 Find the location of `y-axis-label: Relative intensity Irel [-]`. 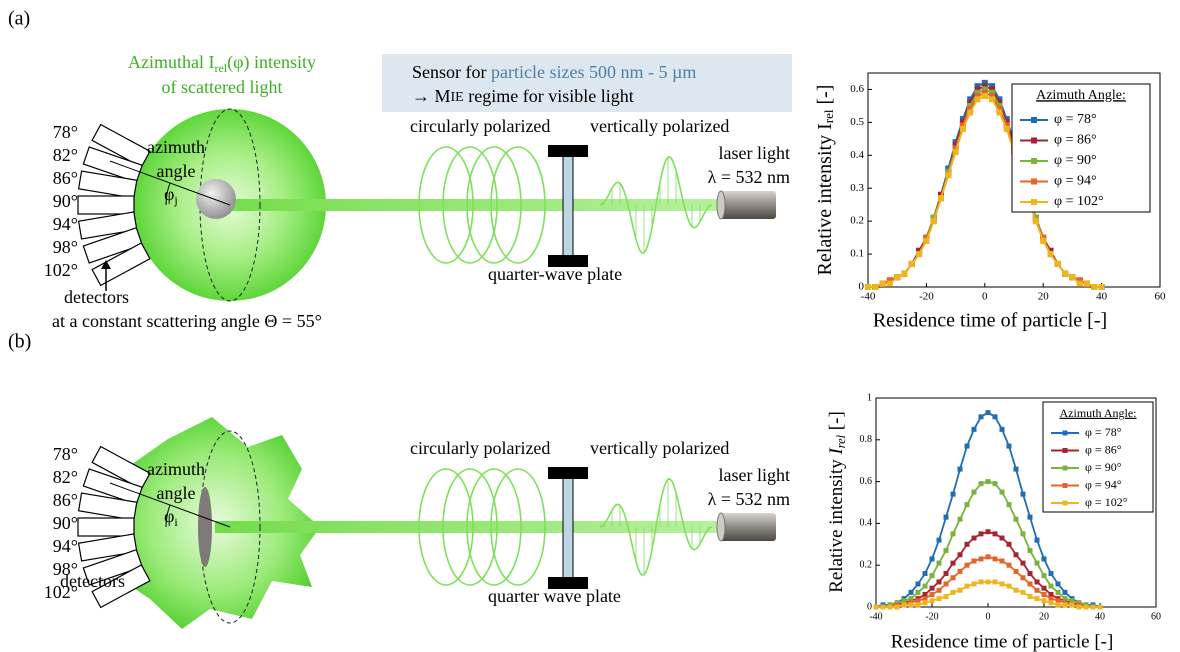

y-axis-label: Relative intensity Irel [-] is located at coordinates (827, 180).